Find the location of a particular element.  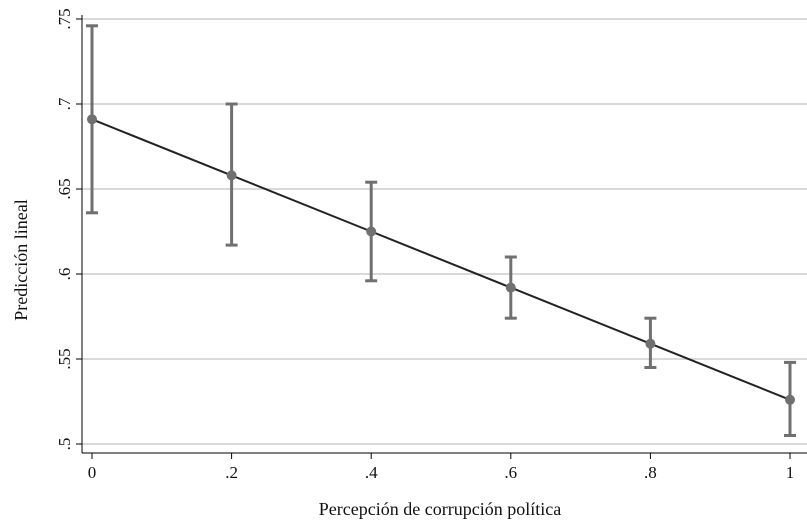

y-tick-label-2: .6 is located at coordinates (64, 274).